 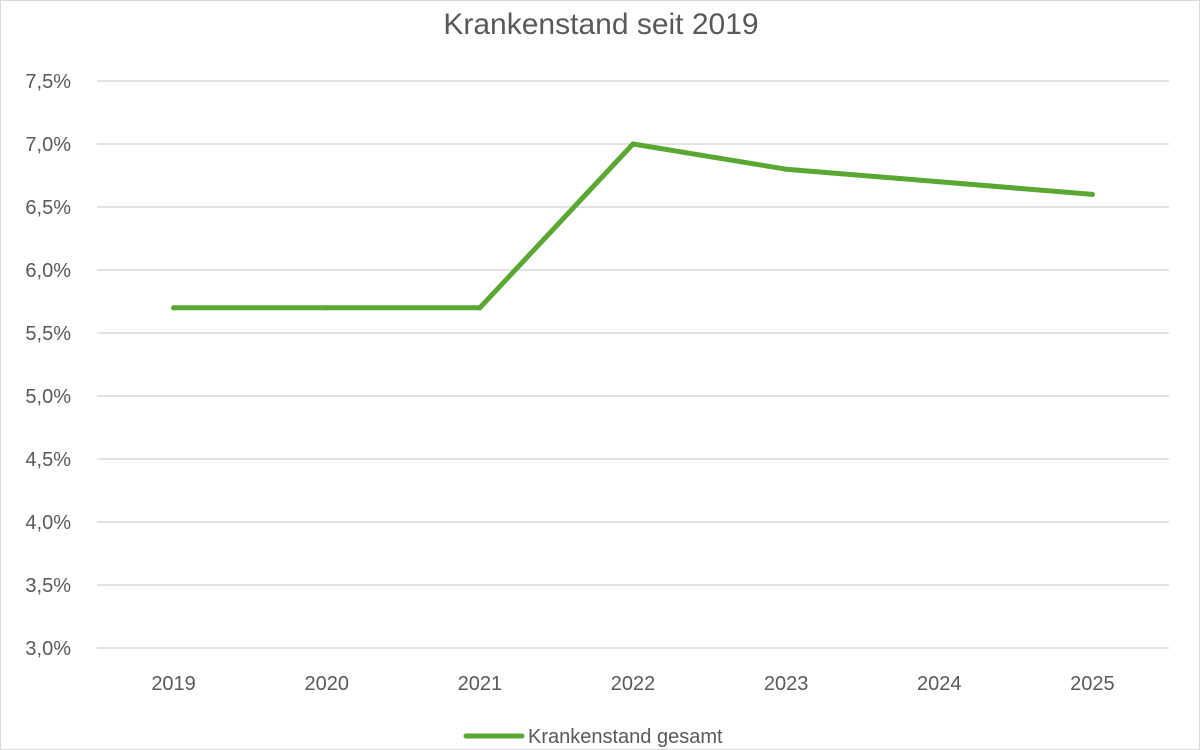 I want to click on x-axis-ticks: 2019 2020 2021 2022 2023 2024 2025, so click(x=632, y=684).